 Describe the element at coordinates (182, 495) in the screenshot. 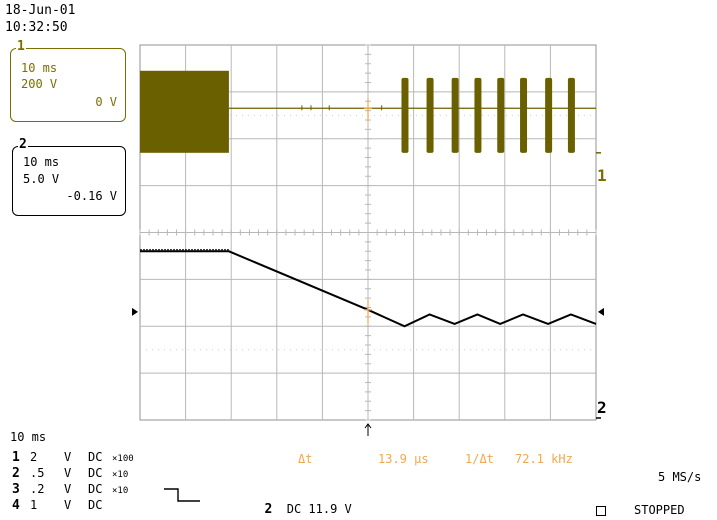

I see `trigger-slope-icon` at that location.